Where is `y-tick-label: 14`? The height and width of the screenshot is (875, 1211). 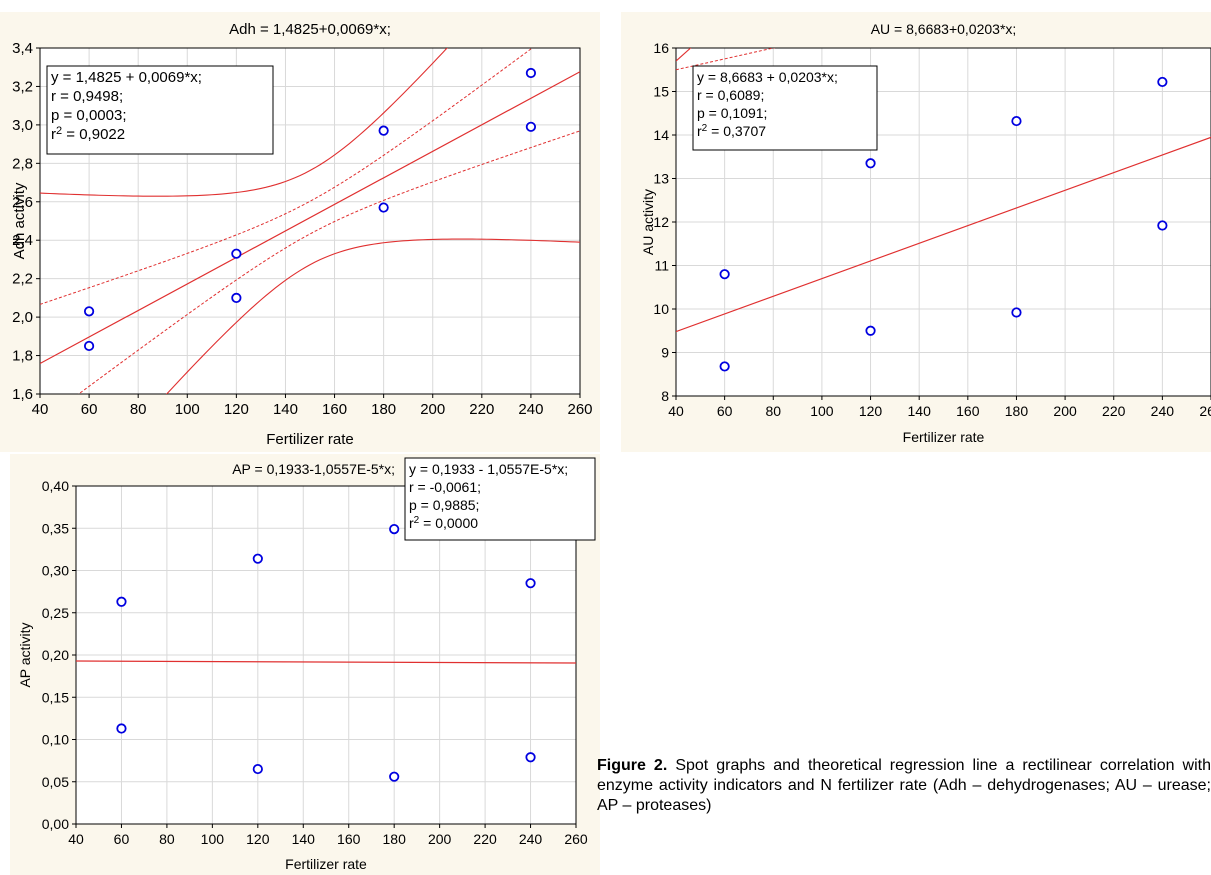 y-tick-label: 14 is located at coordinates (661, 135).